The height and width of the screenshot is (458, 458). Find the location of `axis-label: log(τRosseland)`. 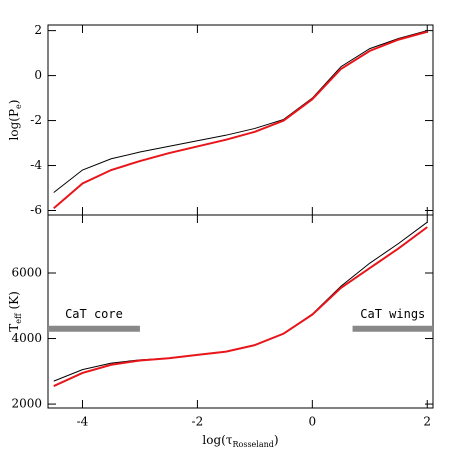

axis-label: log(τRosseland) is located at coordinates (240, 441).